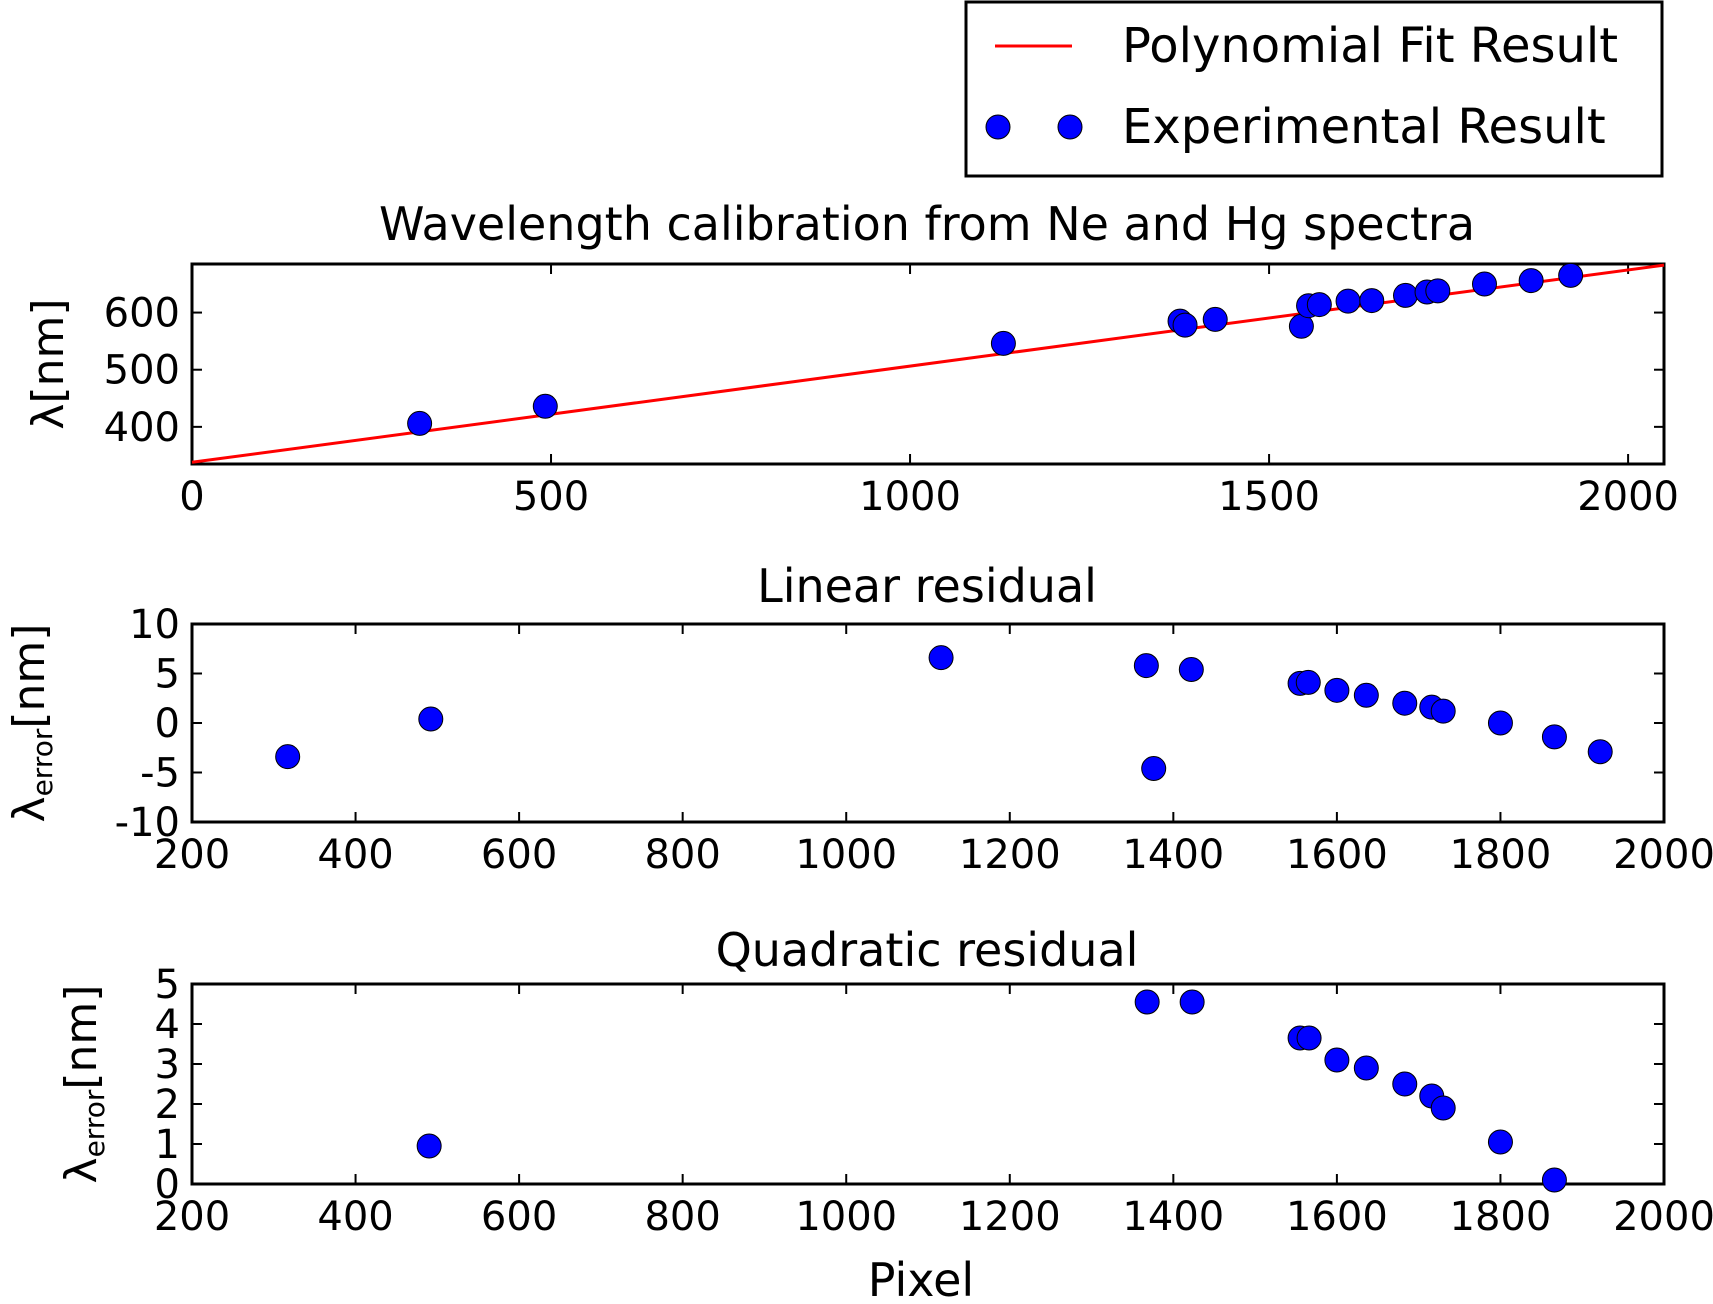  What do you see at coordinates (928, 363) in the screenshot?
I see `panel-1-data` at bounding box center [928, 363].